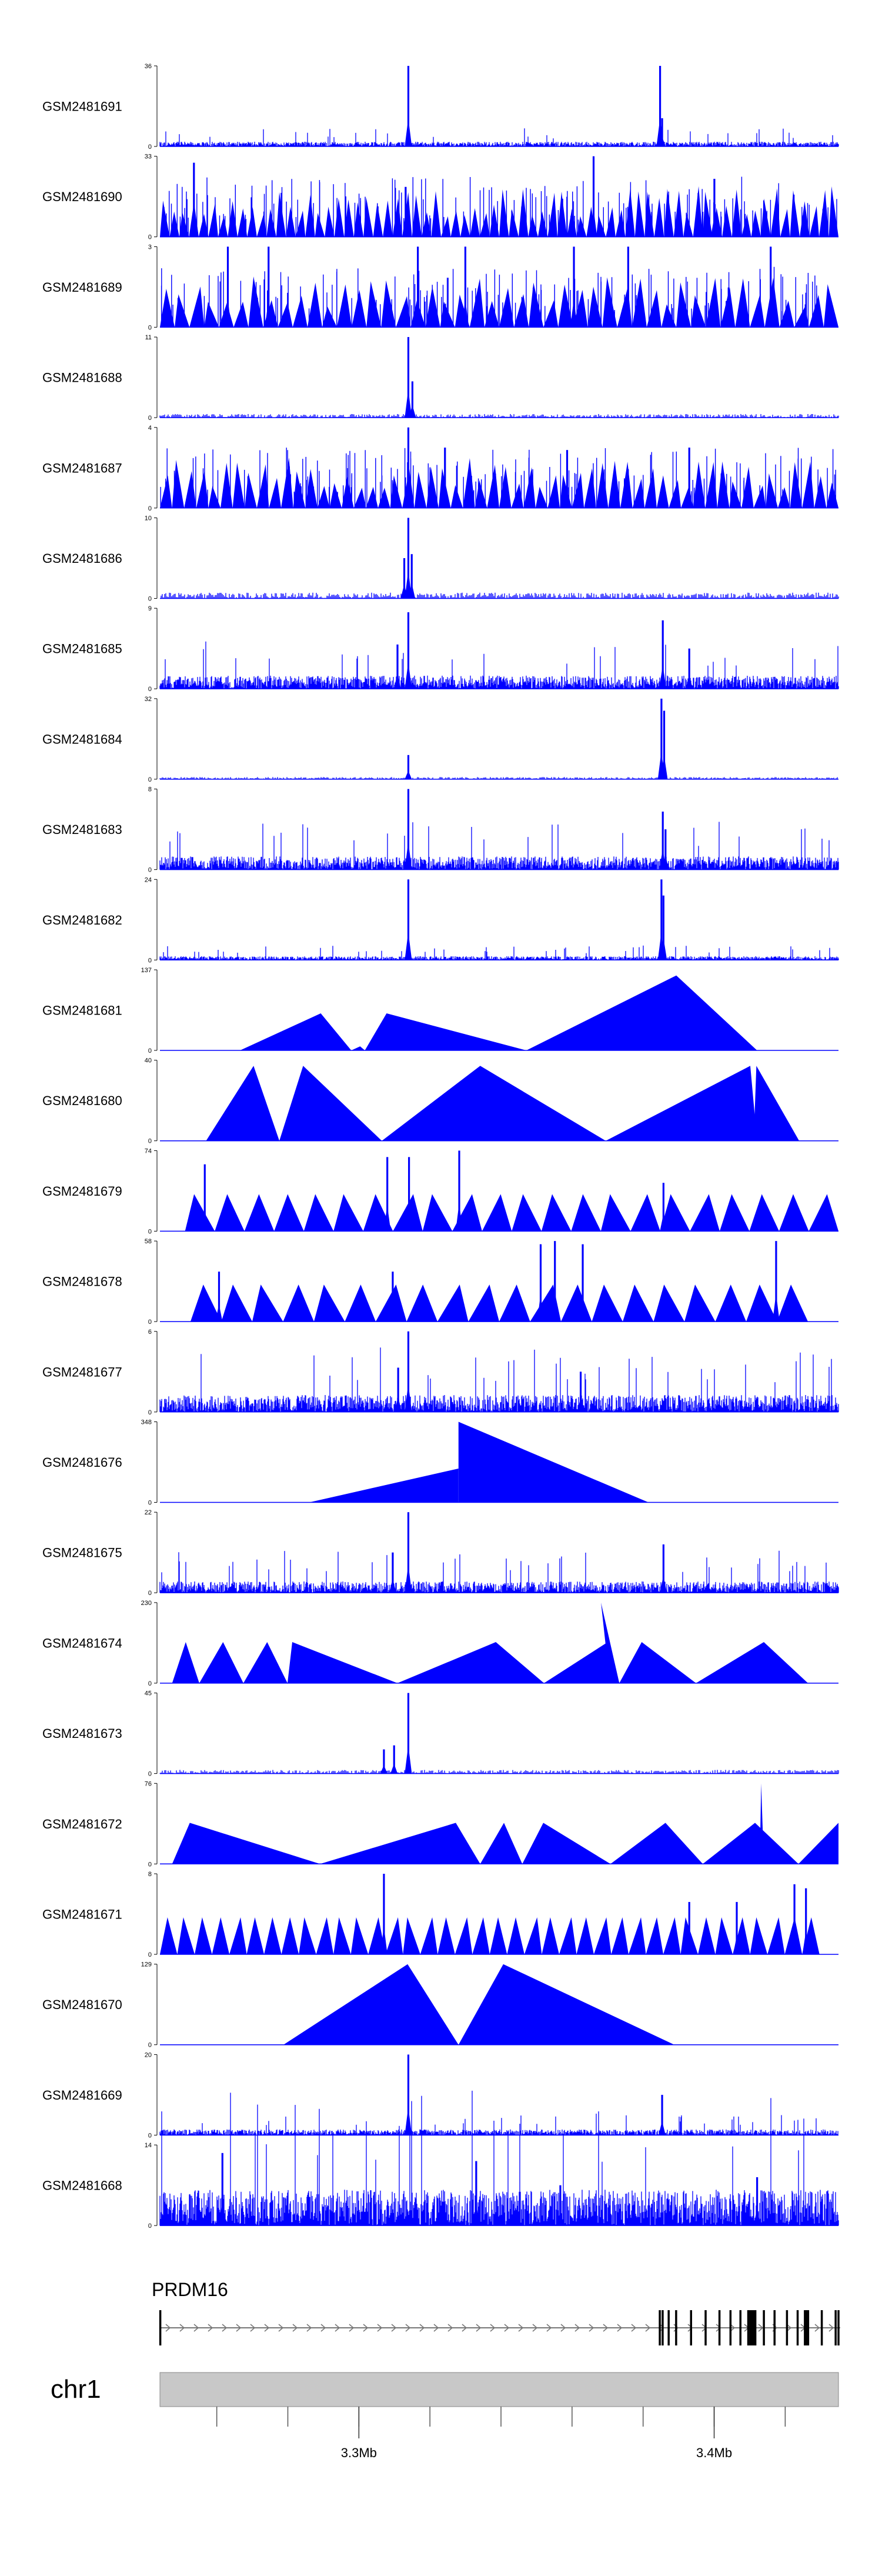  I want to click on track-GSM2481674: GSM2481674 230 0, so click(440, 1643).